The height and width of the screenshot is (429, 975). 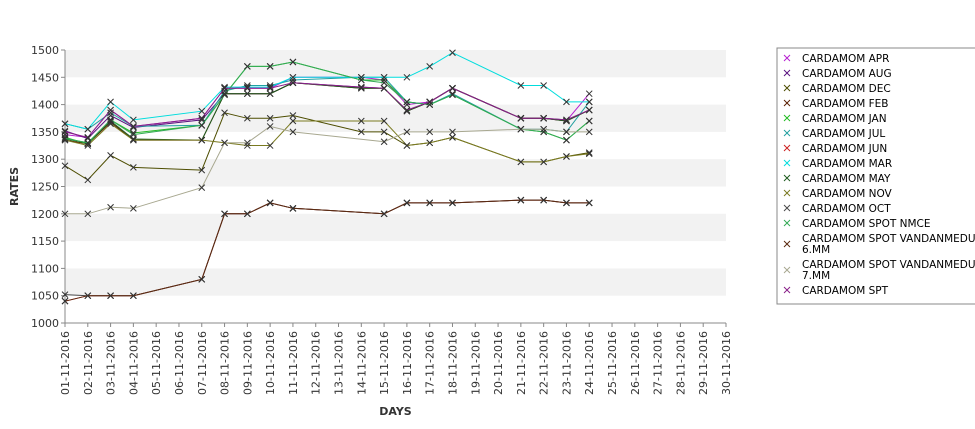 I want to click on x-tick-label: 15-11-2016, so click(x=384, y=363).